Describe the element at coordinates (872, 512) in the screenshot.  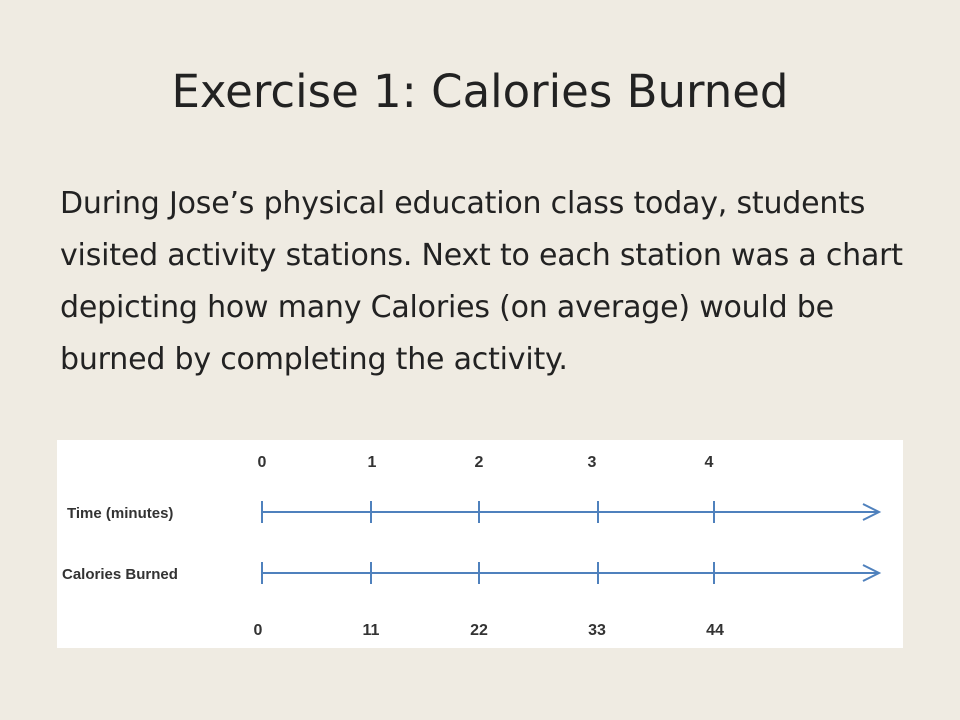
I see `time-arrow-head` at that location.